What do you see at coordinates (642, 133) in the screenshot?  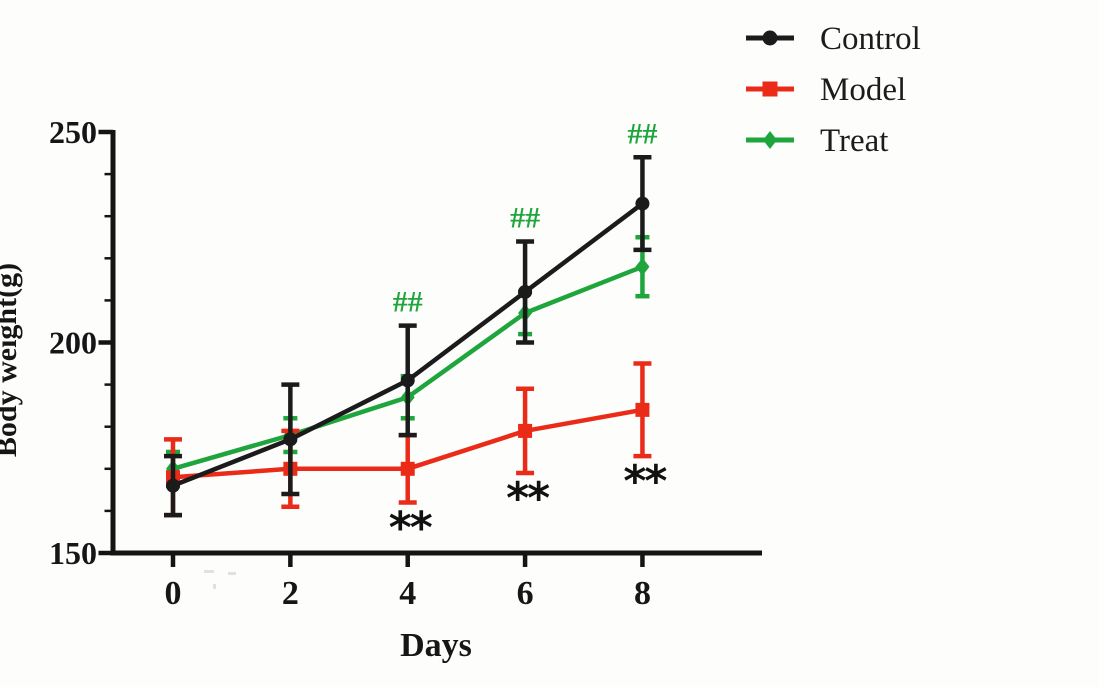 I see `hash-annotation-day8: ##` at bounding box center [642, 133].